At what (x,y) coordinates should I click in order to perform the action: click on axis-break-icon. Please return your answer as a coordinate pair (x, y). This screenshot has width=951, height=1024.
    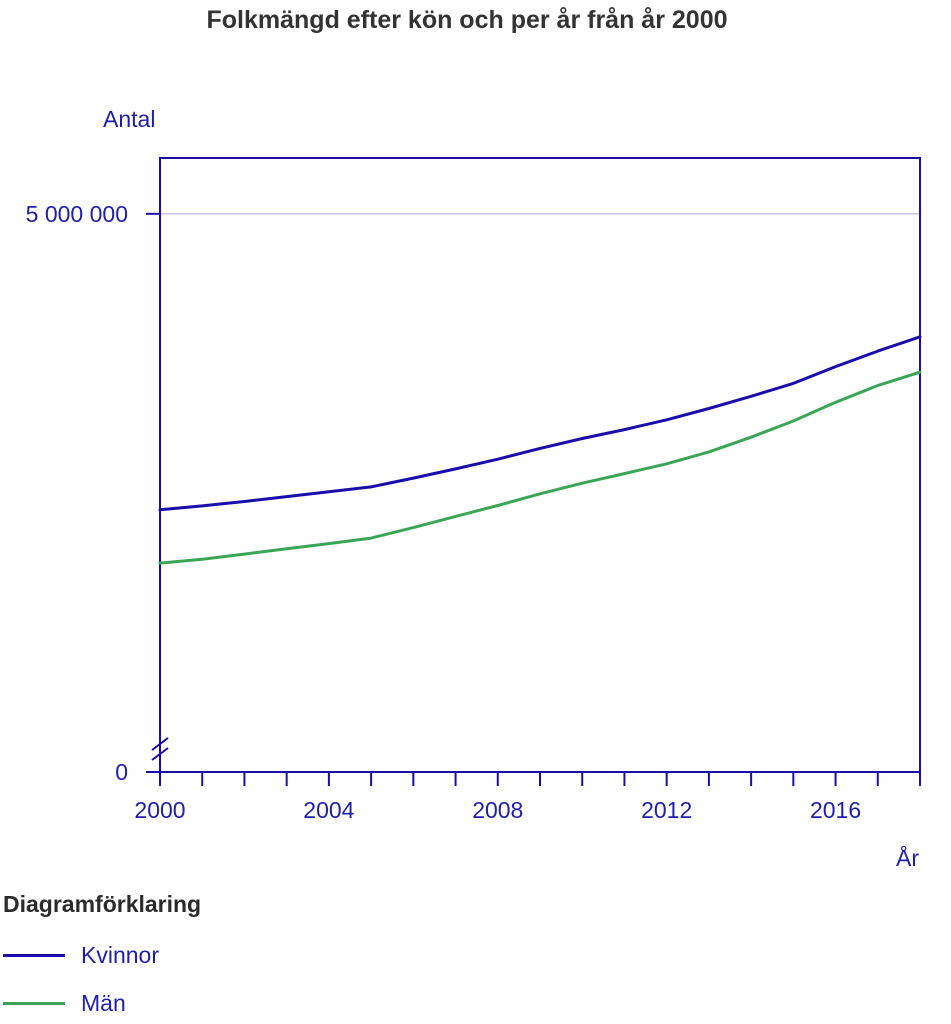
    Looking at the image, I should click on (160, 749).